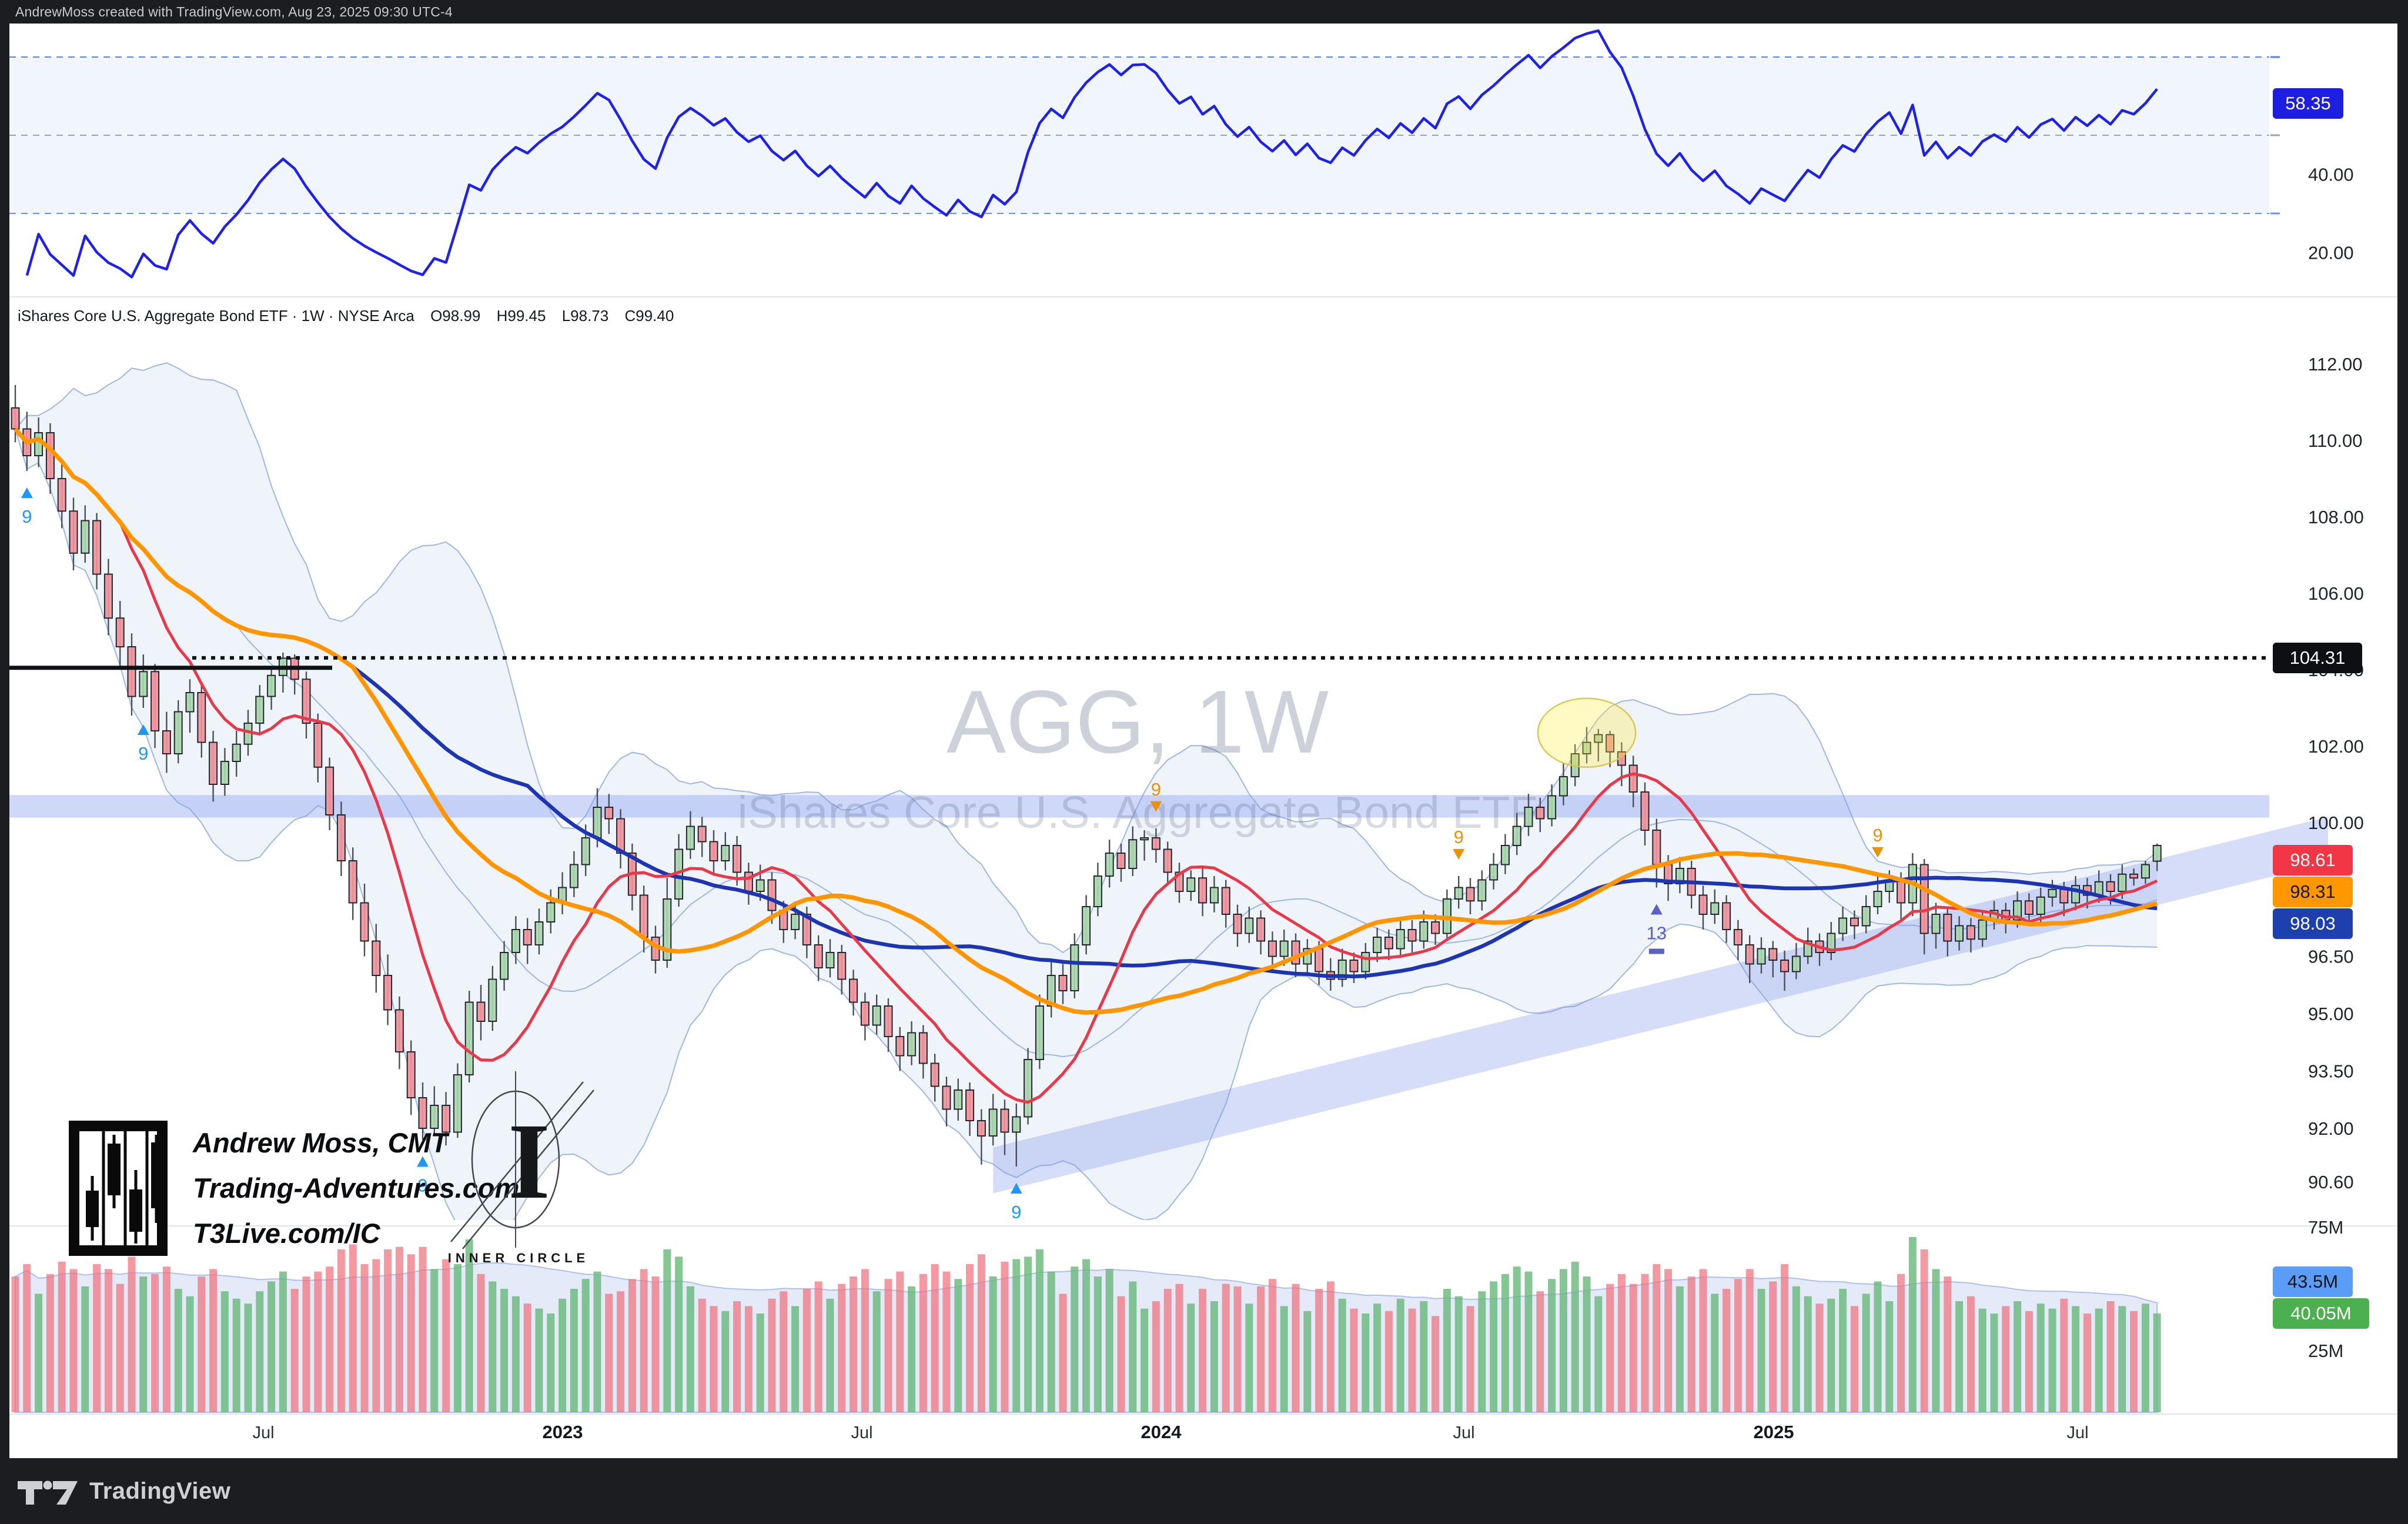 This screenshot has height=1524, width=2408. What do you see at coordinates (2336, 517) in the screenshot?
I see `price-scale-label: 108.00` at bounding box center [2336, 517].